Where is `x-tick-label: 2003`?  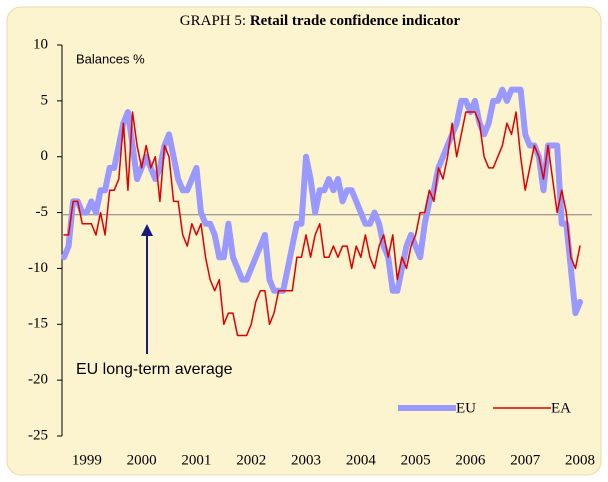
x-tick-label: 2003 is located at coordinates (306, 460).